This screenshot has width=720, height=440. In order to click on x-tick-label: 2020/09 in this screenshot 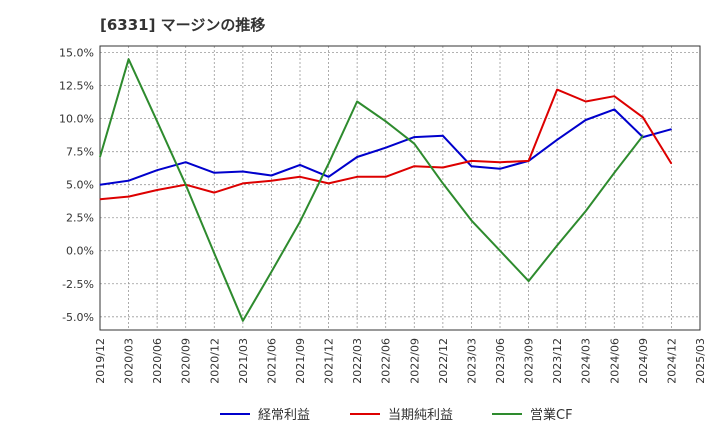, I will do `click(186, 361)`.